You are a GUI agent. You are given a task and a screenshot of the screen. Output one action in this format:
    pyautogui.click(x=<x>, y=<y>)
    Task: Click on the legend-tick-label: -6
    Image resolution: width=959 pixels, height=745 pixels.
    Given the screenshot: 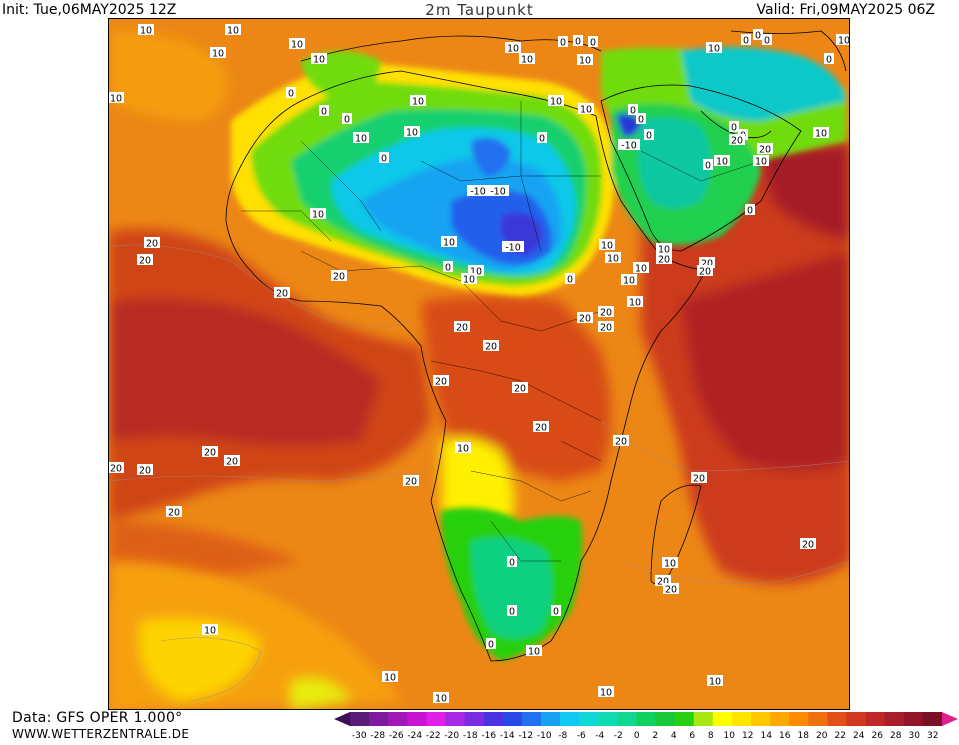 What is the action you would take?
    pyautogui.click(x=581, y=736)
    